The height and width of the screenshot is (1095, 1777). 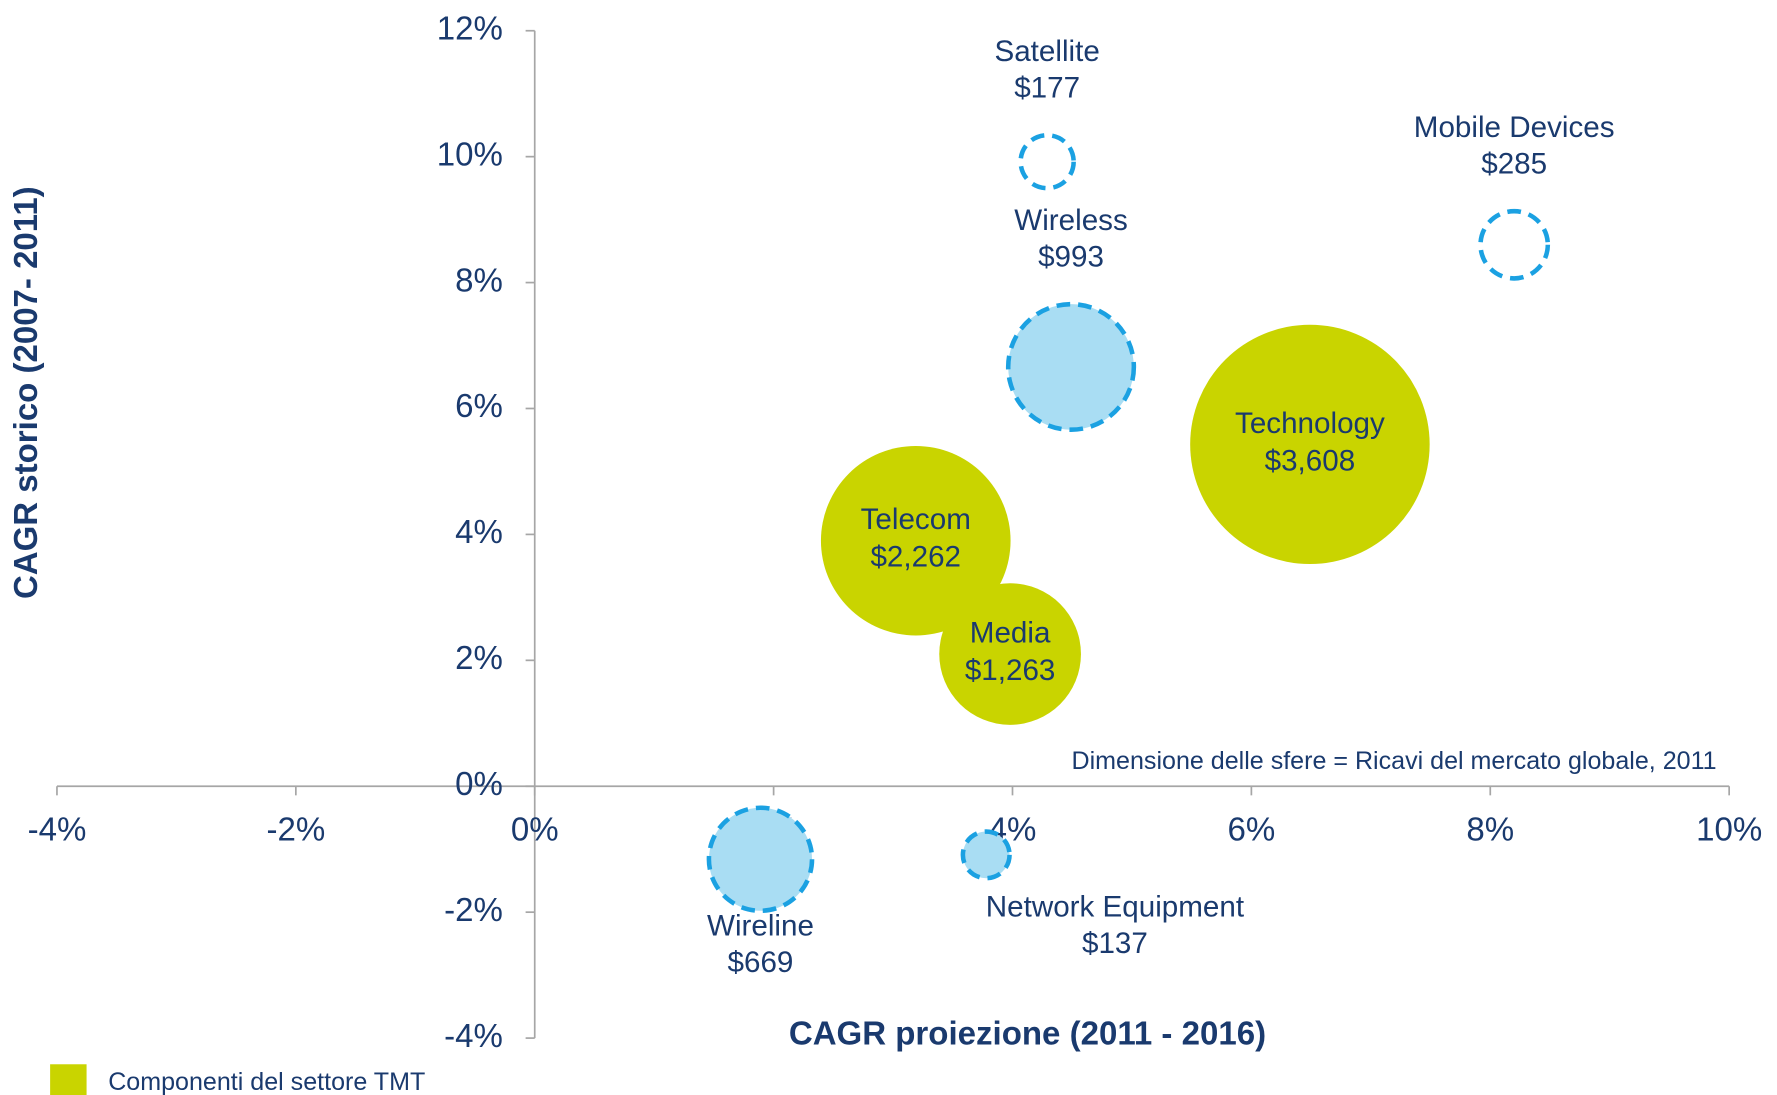 I want to click on bubble-label: Technology, so click(x=1310, y=423).